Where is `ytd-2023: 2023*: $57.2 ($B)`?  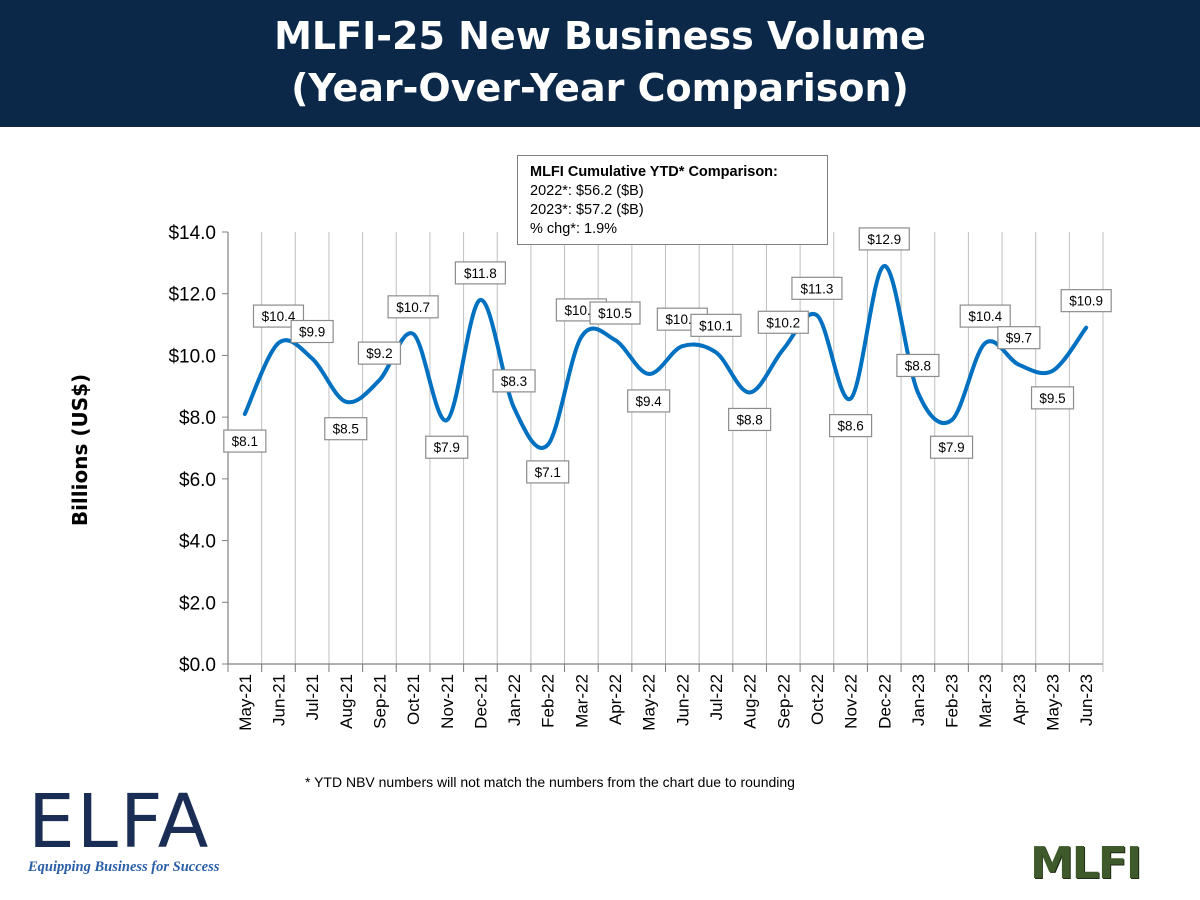
ytd-2023: 2023*: $57.2 ($B) is located at coordinates (587, 210).